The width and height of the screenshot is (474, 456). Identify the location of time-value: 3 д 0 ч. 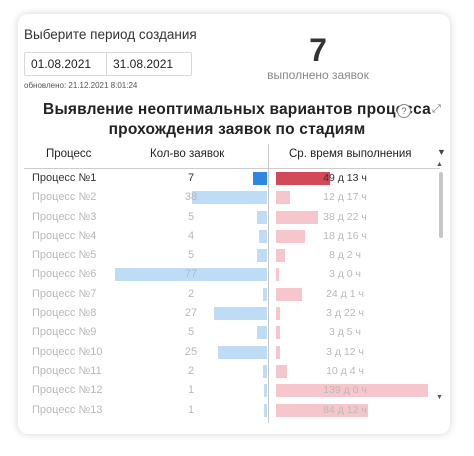
(345, 274).